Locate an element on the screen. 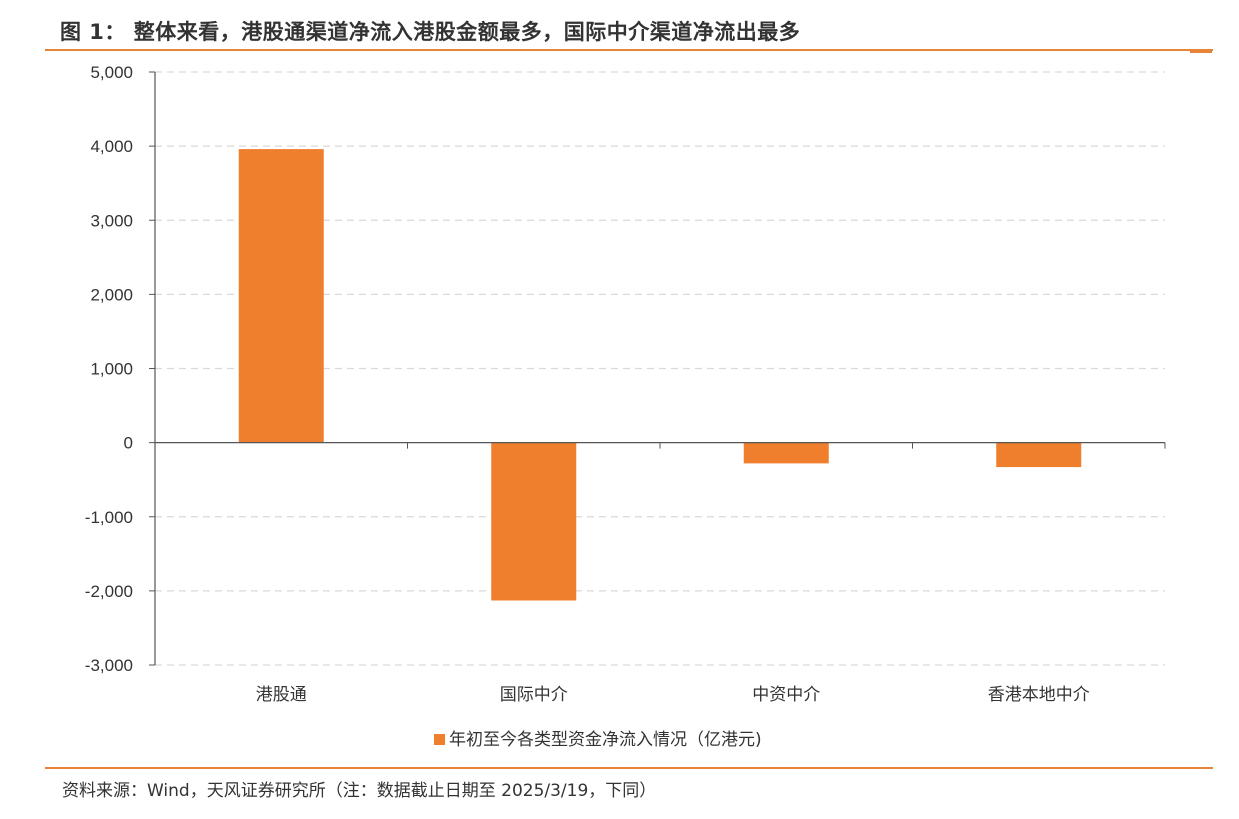  category-label: 国际中介 is located at coordinates (534, 695).